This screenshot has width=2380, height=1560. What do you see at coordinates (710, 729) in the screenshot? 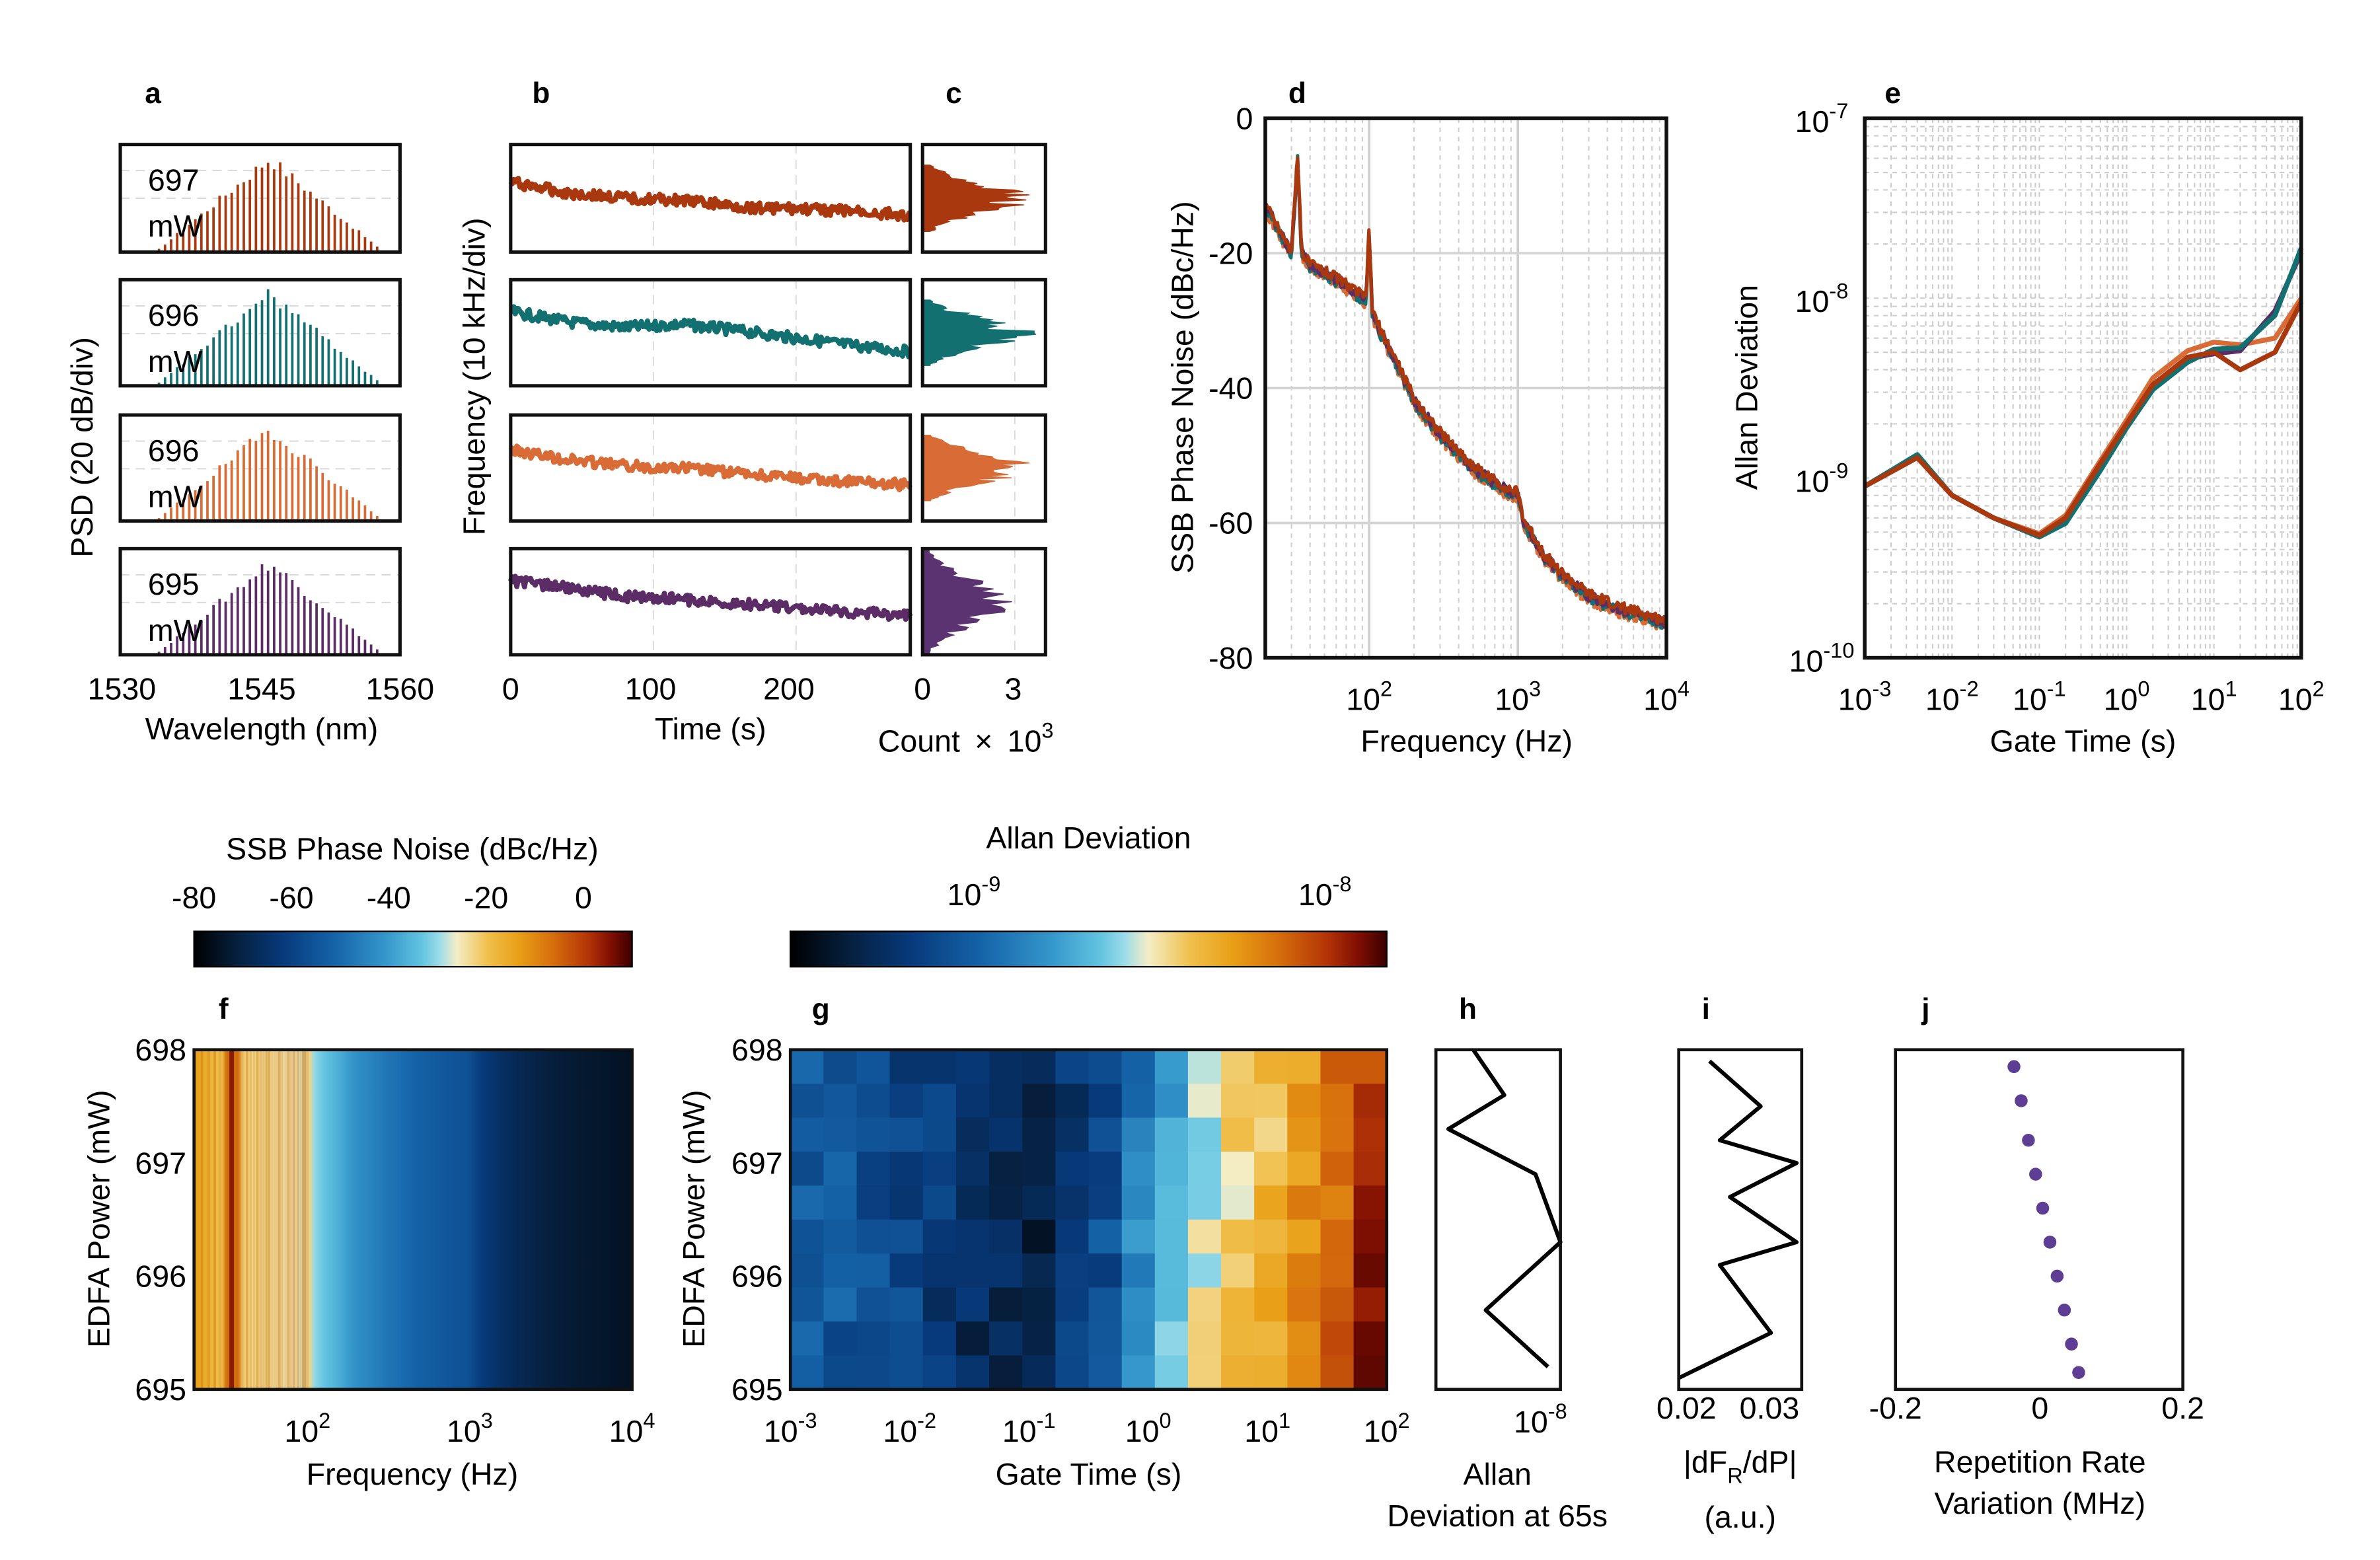
I see `panel-b-xlabel: Time (s)` at bounding box center [710, 729].